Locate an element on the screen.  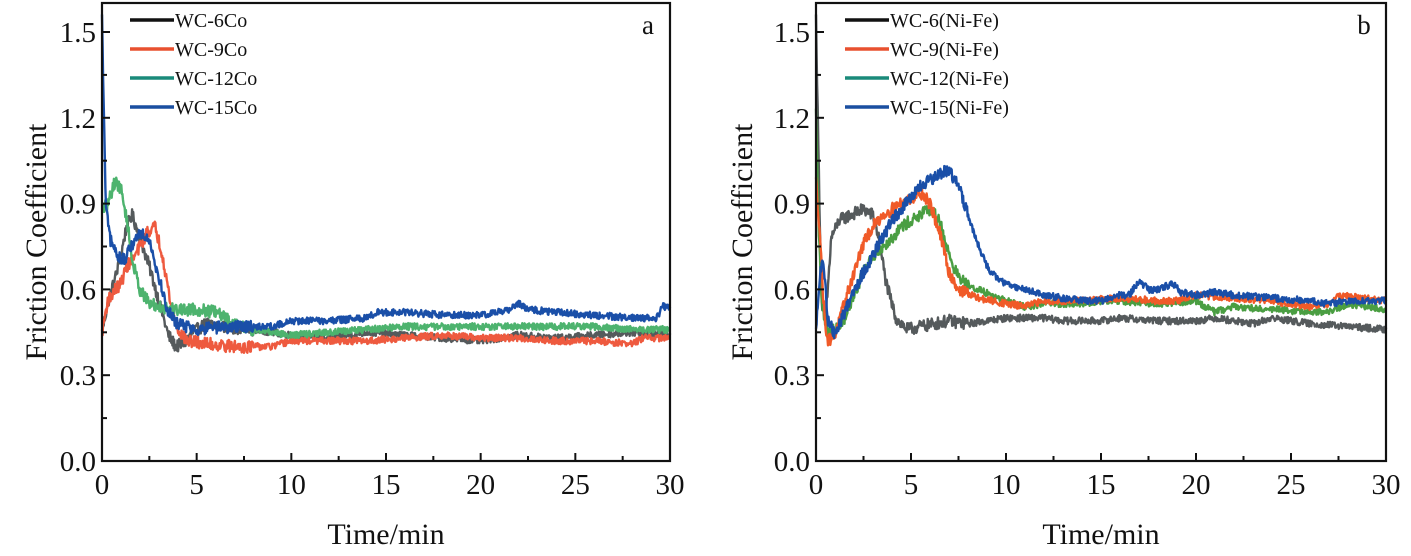
series-line-wc-9co is located at coordinates (386, 287).